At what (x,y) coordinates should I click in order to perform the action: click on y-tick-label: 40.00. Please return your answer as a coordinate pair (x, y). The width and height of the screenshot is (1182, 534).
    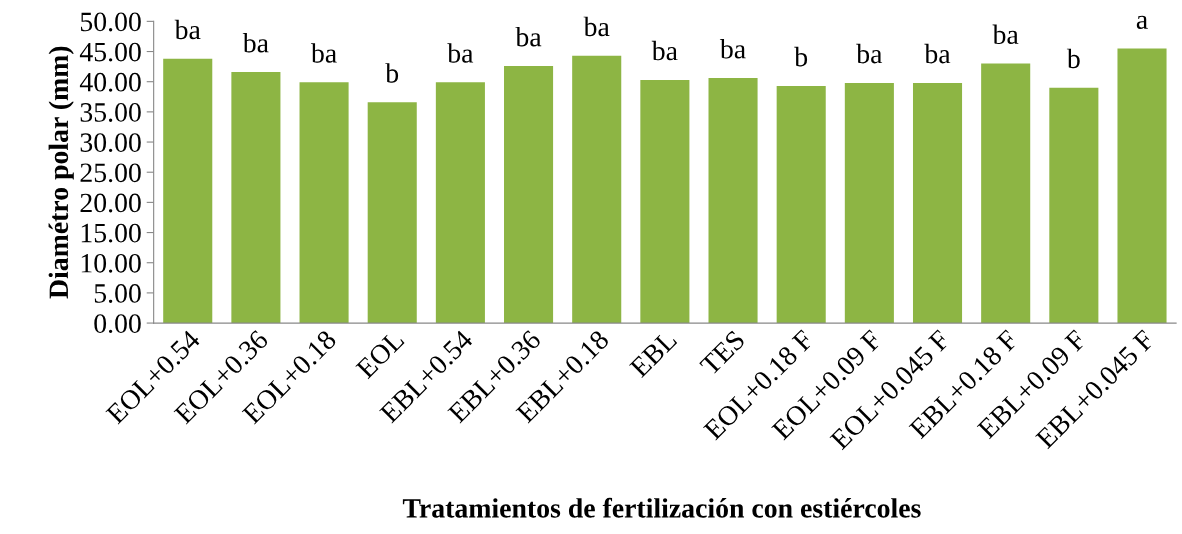
    Looking at the image, I should click on (110, 82).